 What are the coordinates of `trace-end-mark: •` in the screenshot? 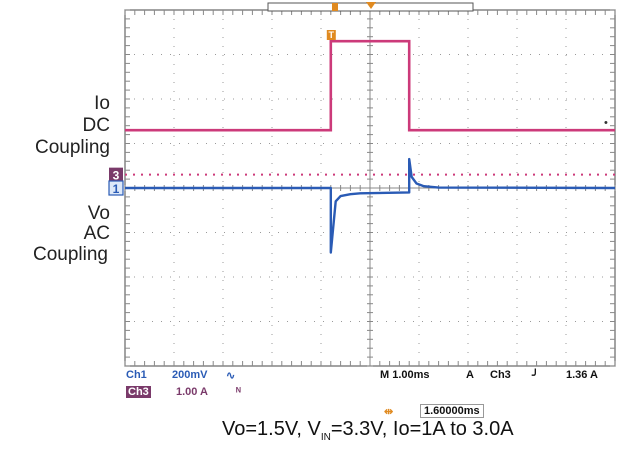 It's located at (606, 123).